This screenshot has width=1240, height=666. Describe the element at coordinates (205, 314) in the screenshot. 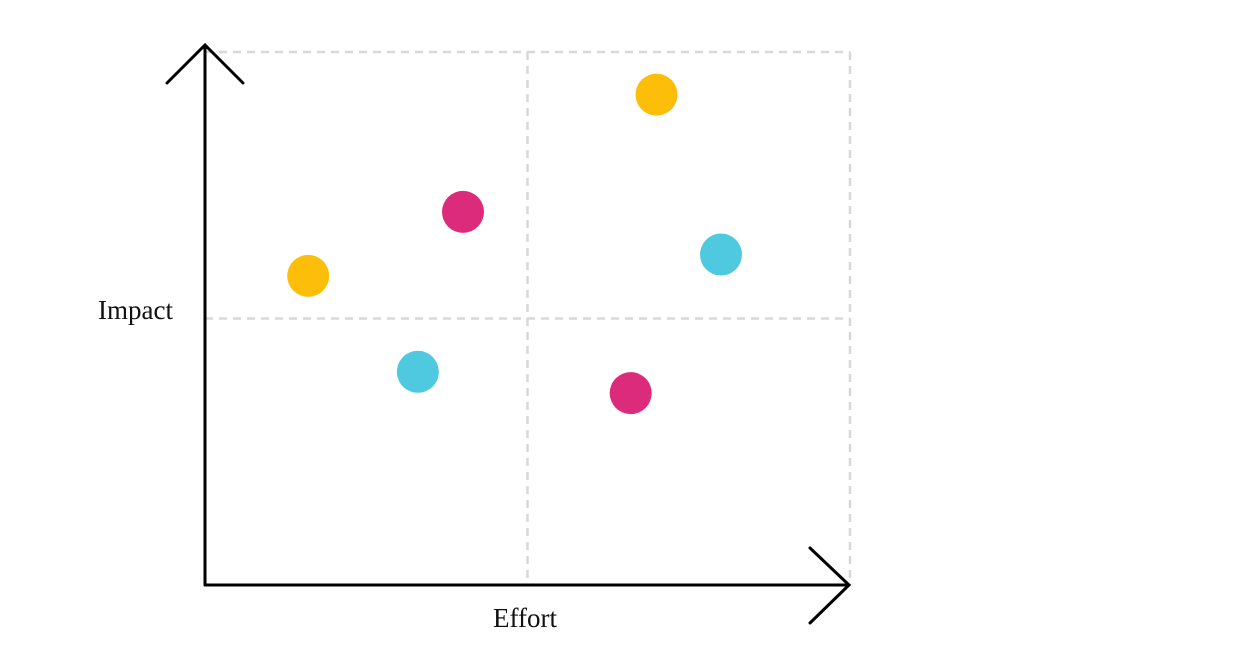

I see `y-axis` at that location.